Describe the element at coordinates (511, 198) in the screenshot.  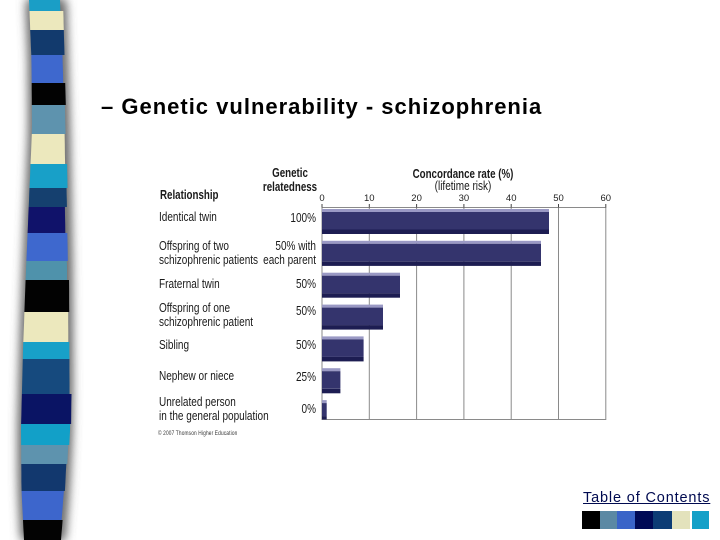
I see `svg-text: 40` at that location.